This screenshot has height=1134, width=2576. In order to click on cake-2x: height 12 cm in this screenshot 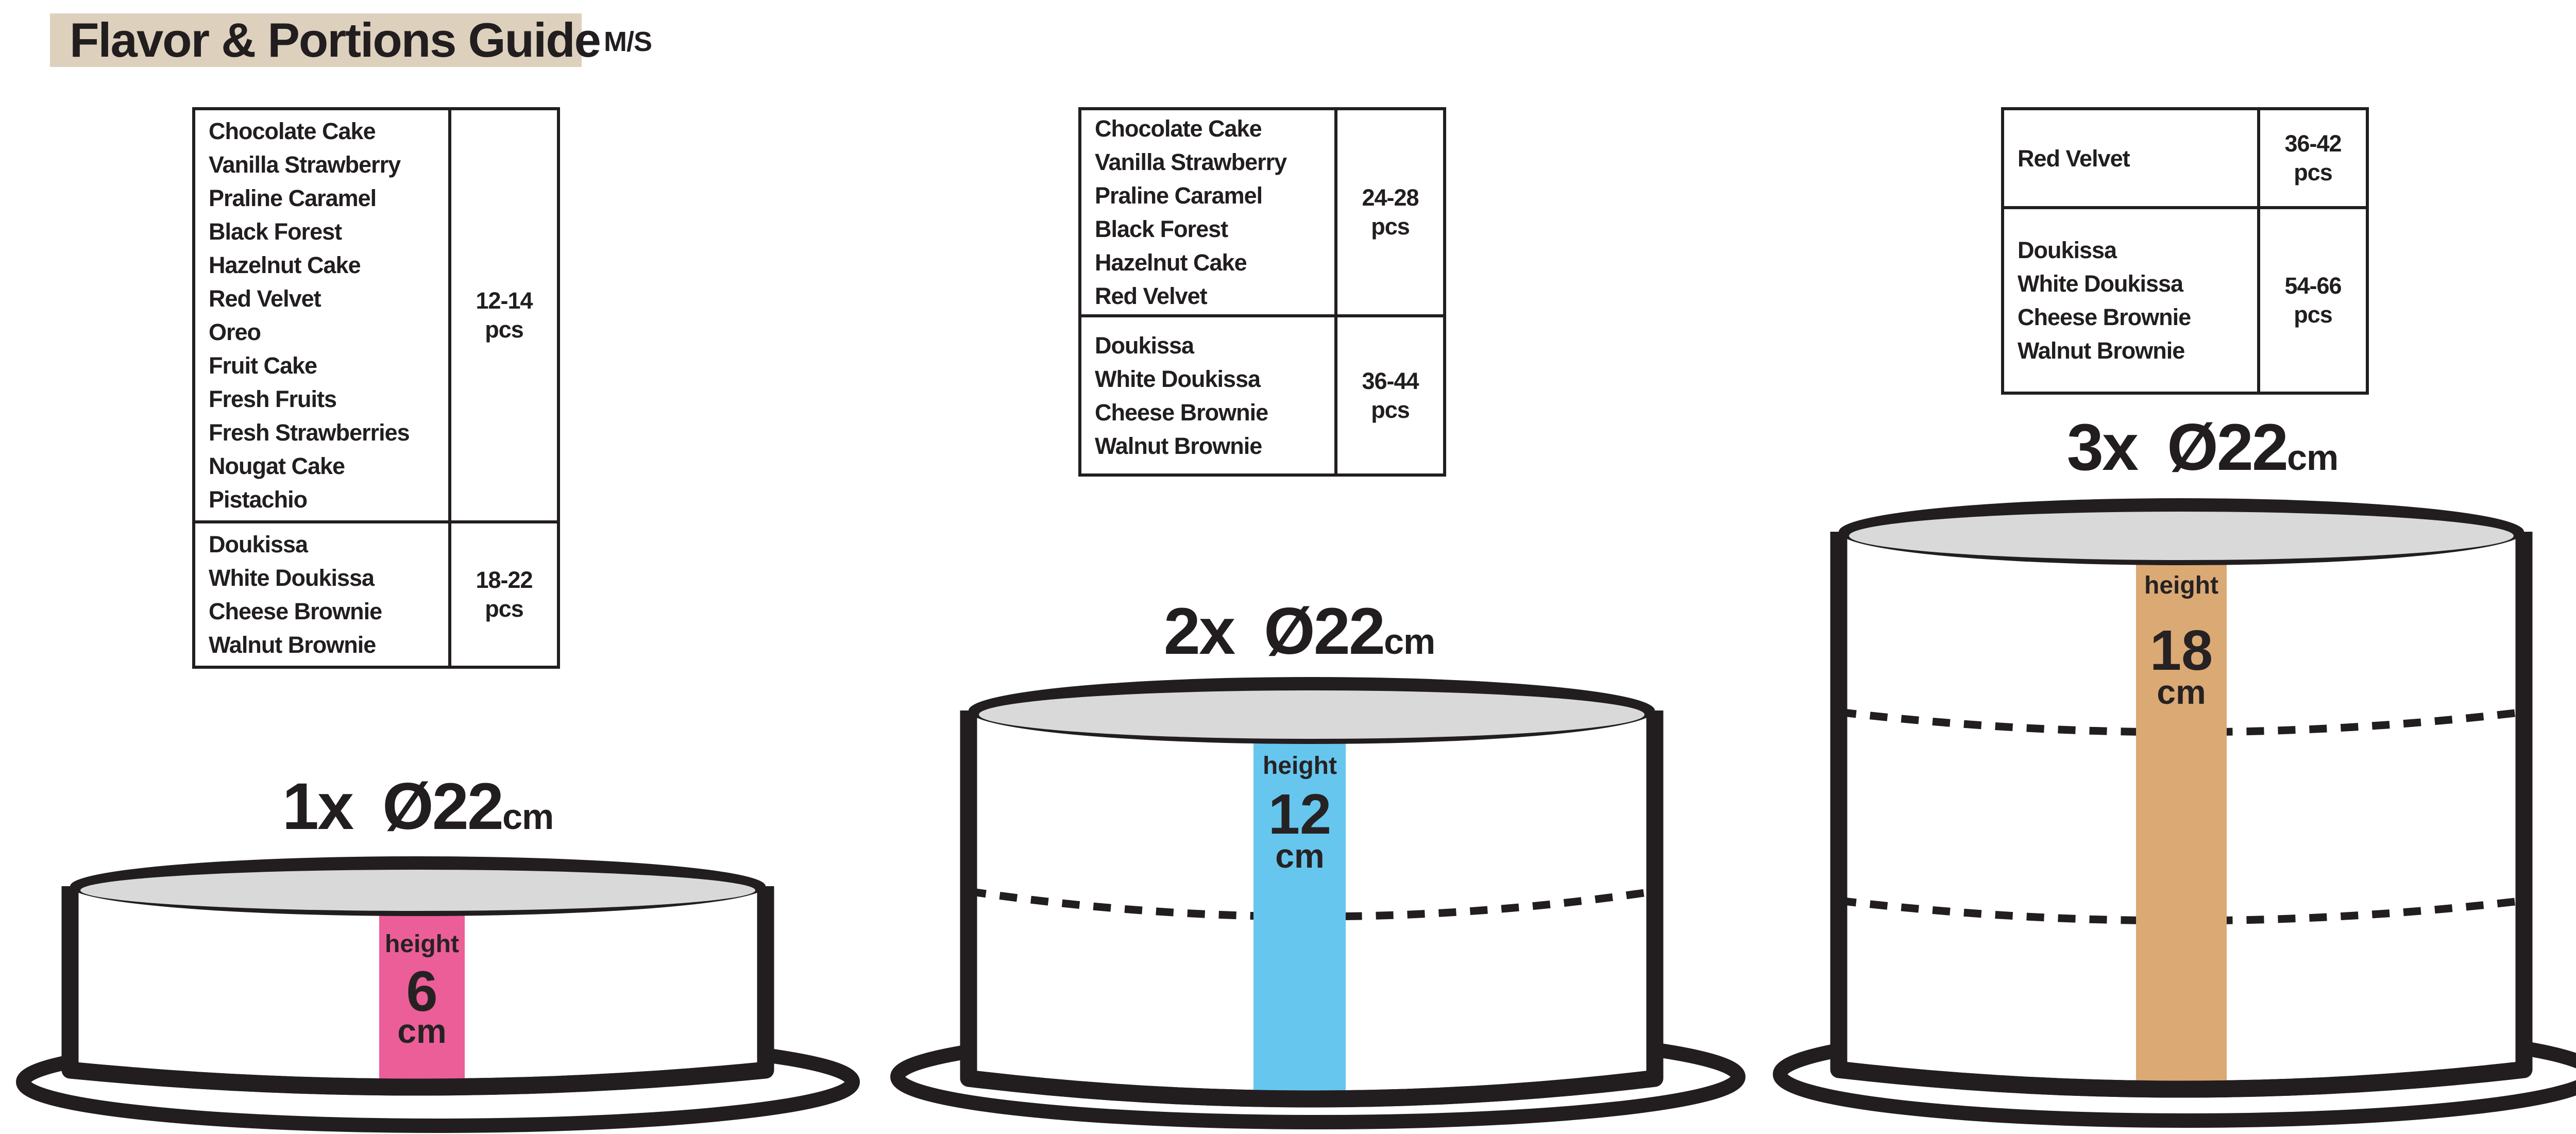, I will do `click(1318, 903)`.